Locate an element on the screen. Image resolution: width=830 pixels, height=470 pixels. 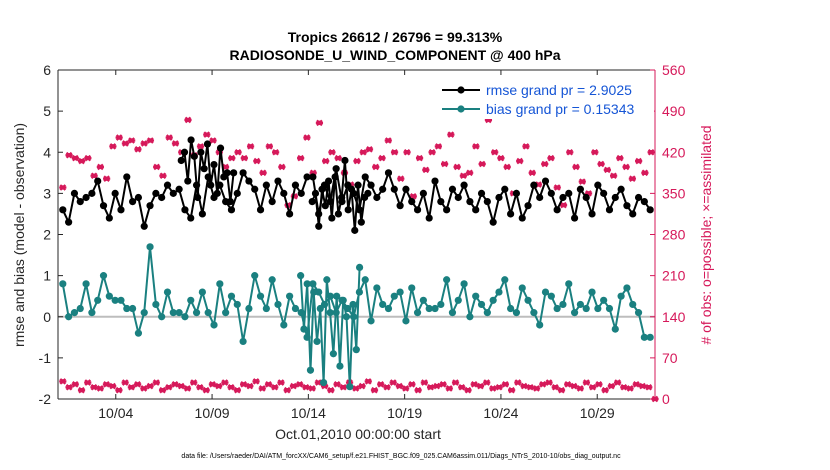
y2-axis-label: # of obs: o=possible; ×=assimilated is located at coordinates (706, 234).